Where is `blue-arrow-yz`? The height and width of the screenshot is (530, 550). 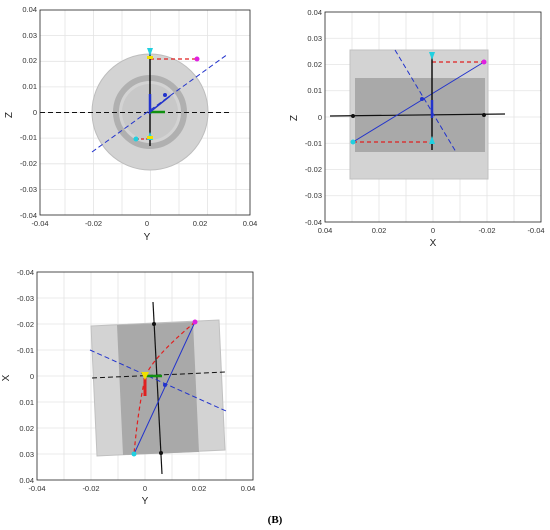
blue-arrow-yz is located at coordinates (160, 104).